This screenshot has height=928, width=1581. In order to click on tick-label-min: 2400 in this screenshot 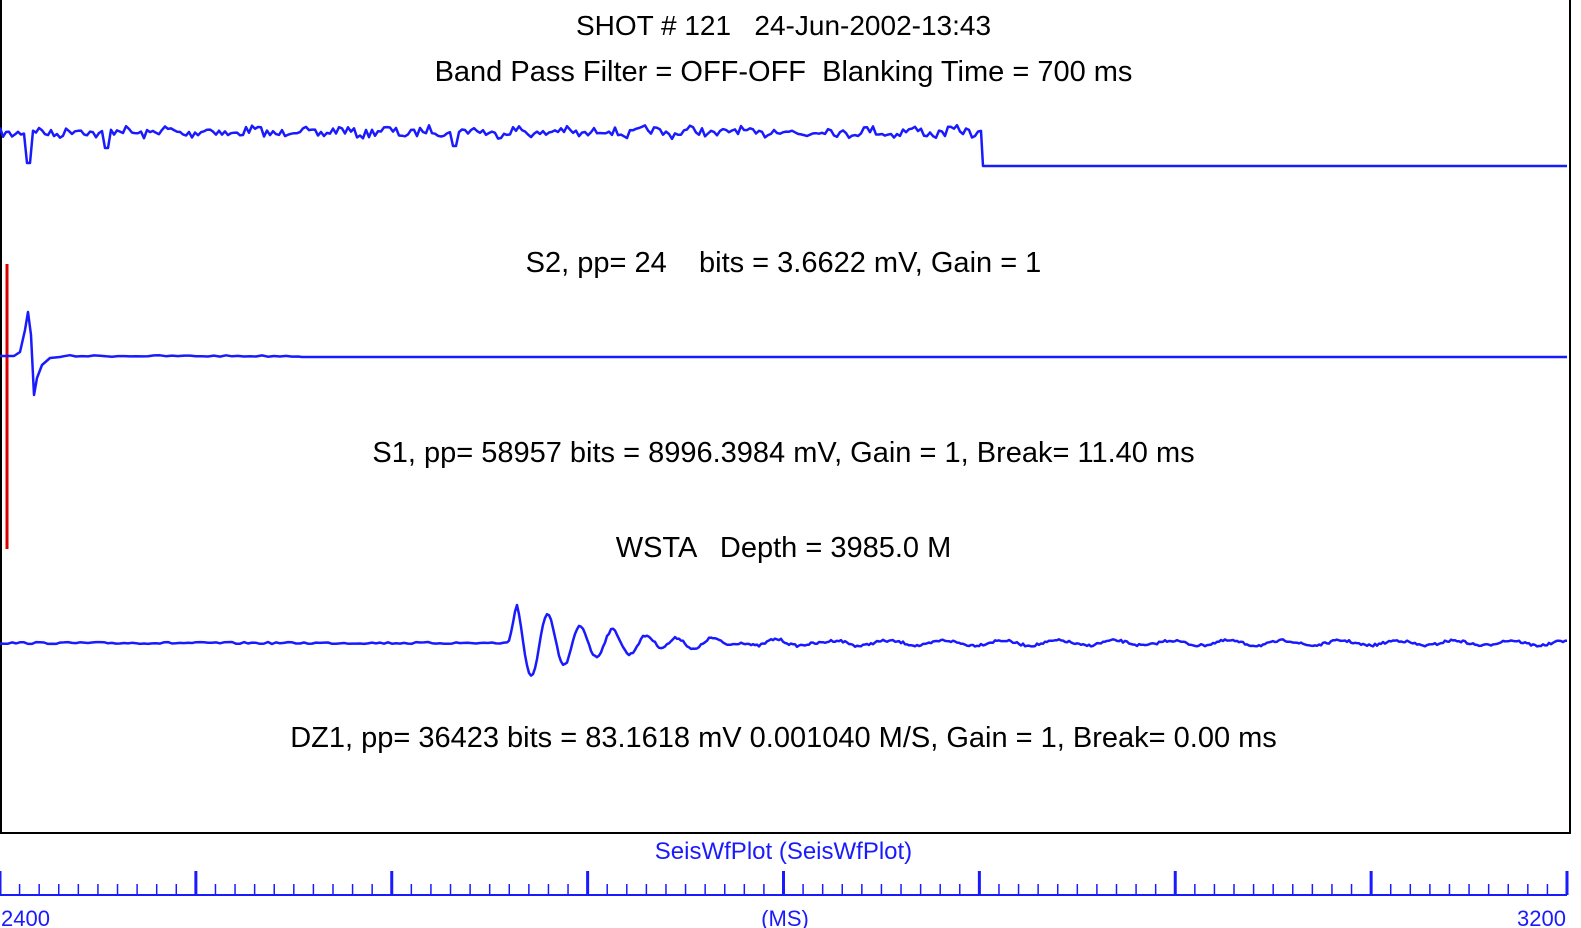, I will do `click(25, 917)`.